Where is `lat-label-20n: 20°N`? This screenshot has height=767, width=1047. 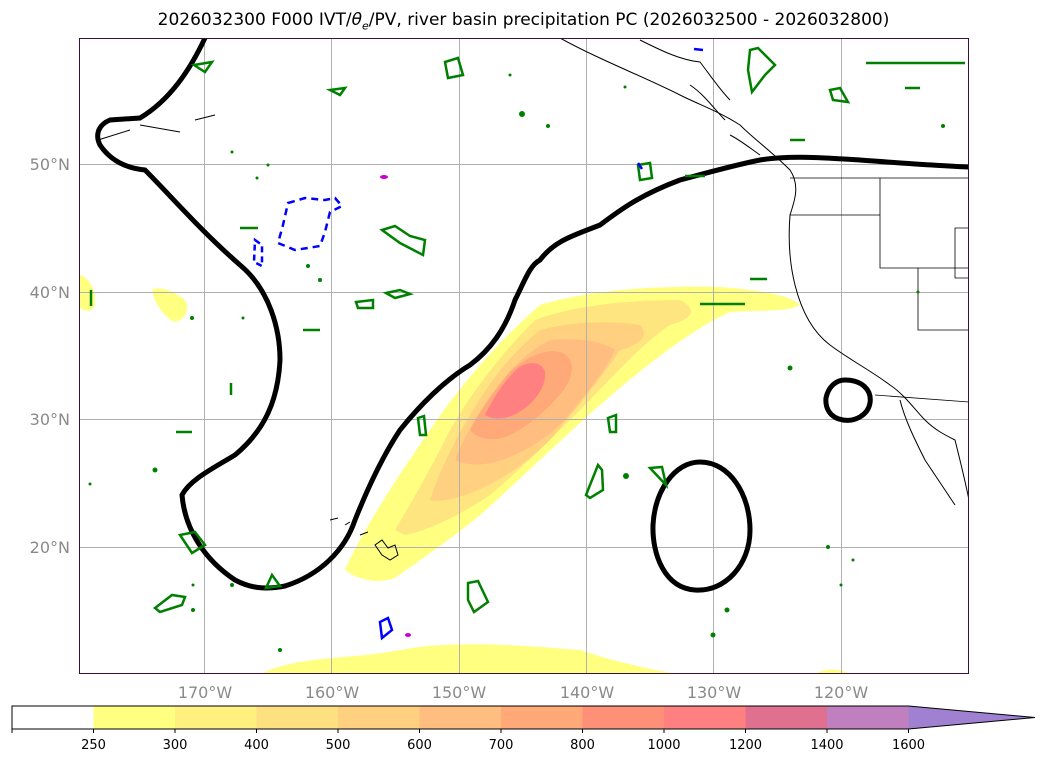 lat-label-20n: 20°N is located at coordinates (50, 547).